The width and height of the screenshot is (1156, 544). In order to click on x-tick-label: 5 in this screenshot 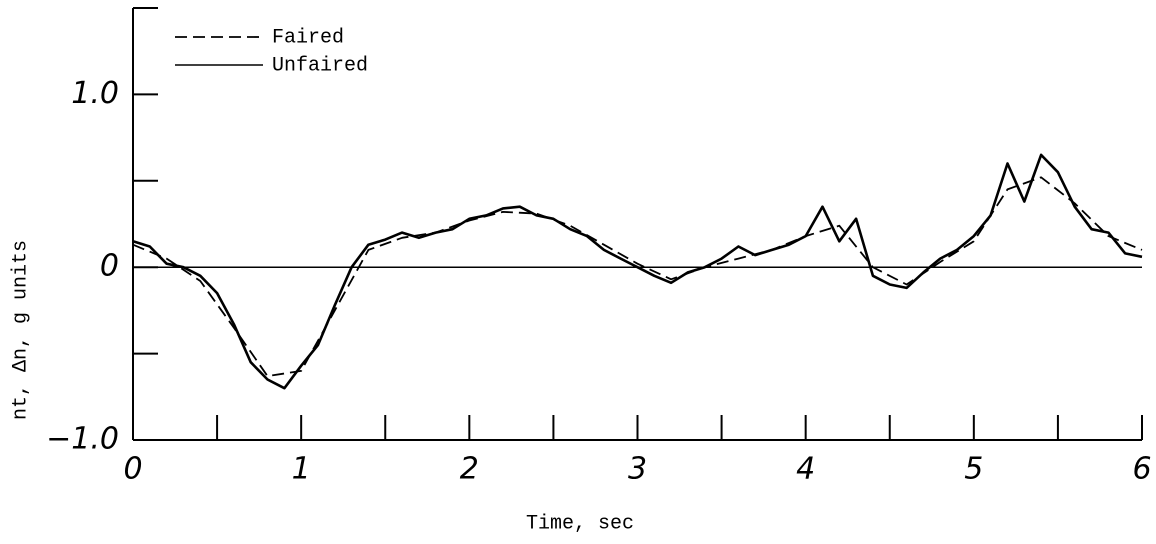, I will do `click(973, 469)`.